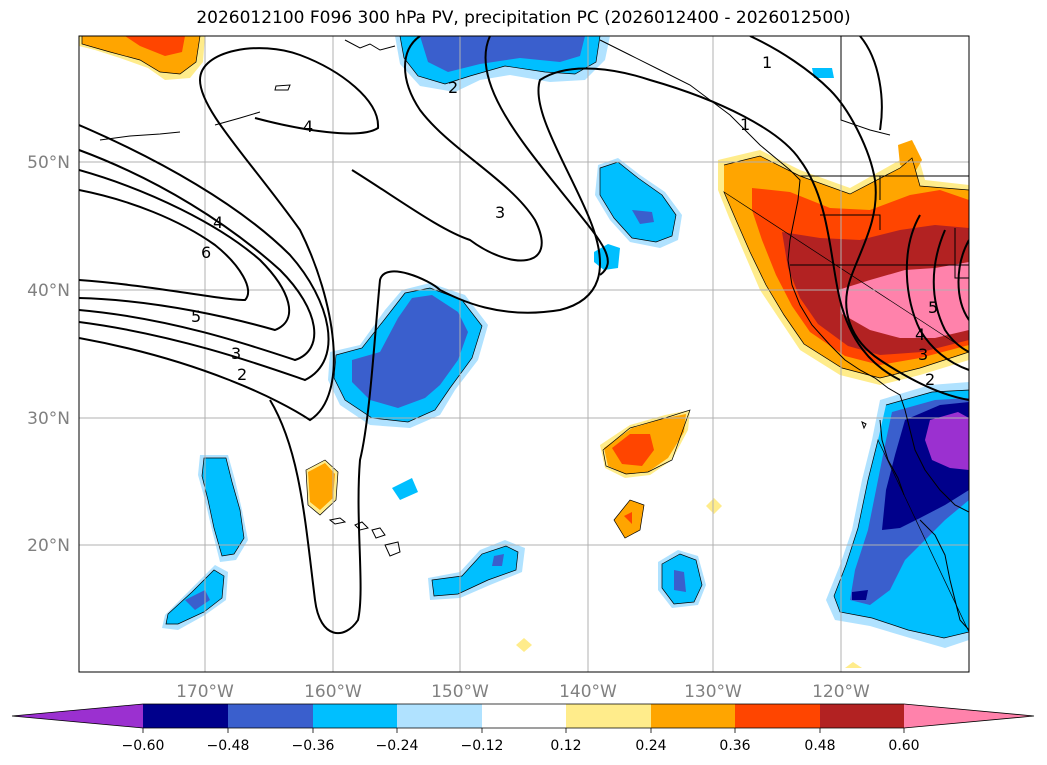 The height and width of the screenshot is (765, 1047). What do you see at coordinates (48, 291) in the screenshot?
I see `lat-label-40n: 40°N` at bounding box center [48, 291].